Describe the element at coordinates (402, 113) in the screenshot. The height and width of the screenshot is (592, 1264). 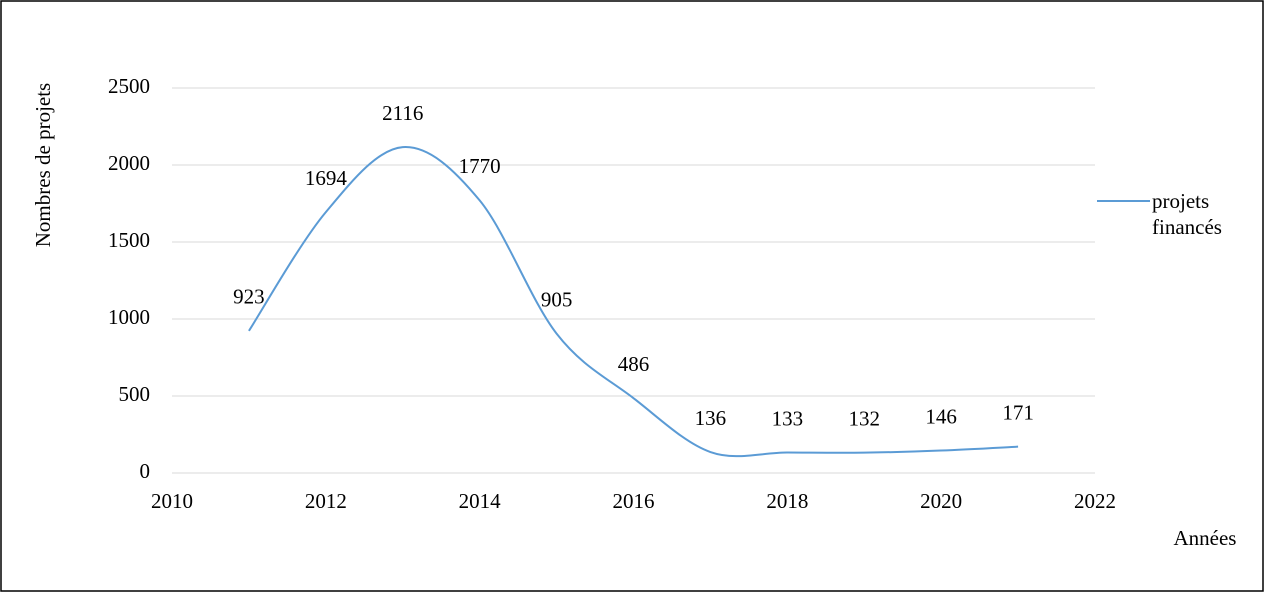
I see `data-label: 2116` at that location.